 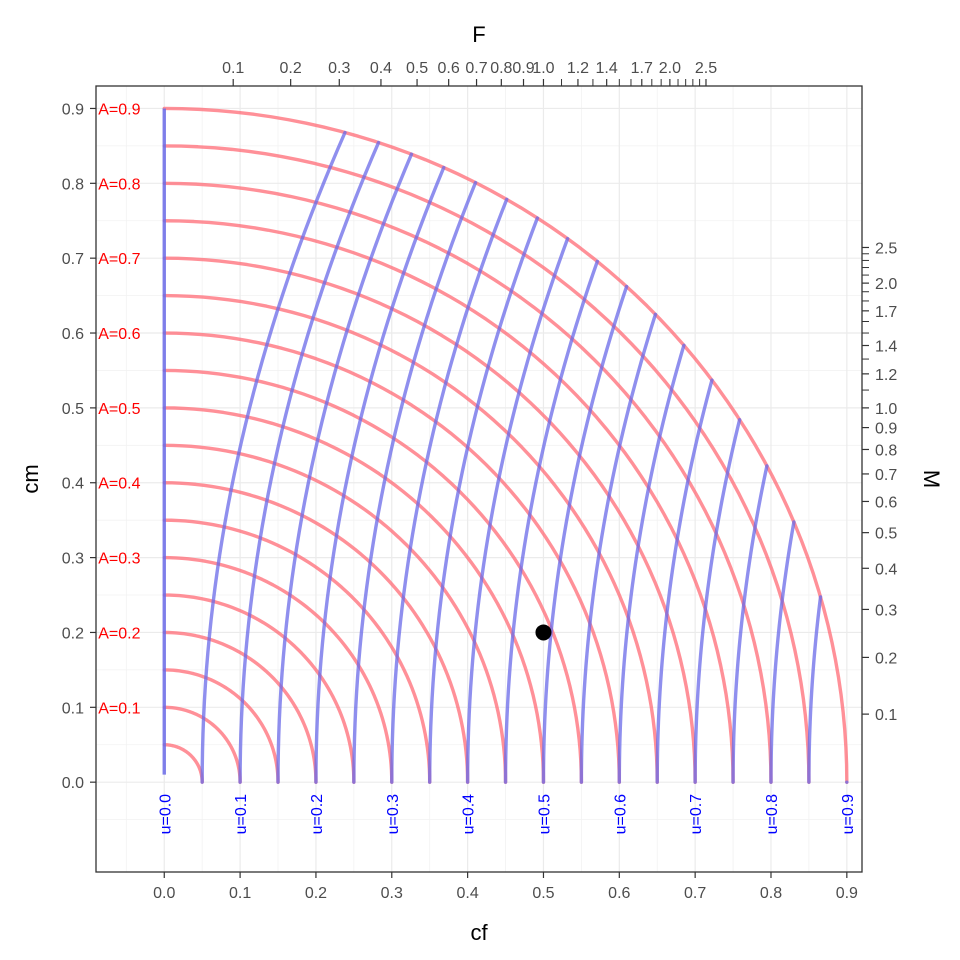 What do you see at coordinates (886, 312) in the screenshot?
I see `right-tick-label: 1.7` at bounding box center [886, 312].